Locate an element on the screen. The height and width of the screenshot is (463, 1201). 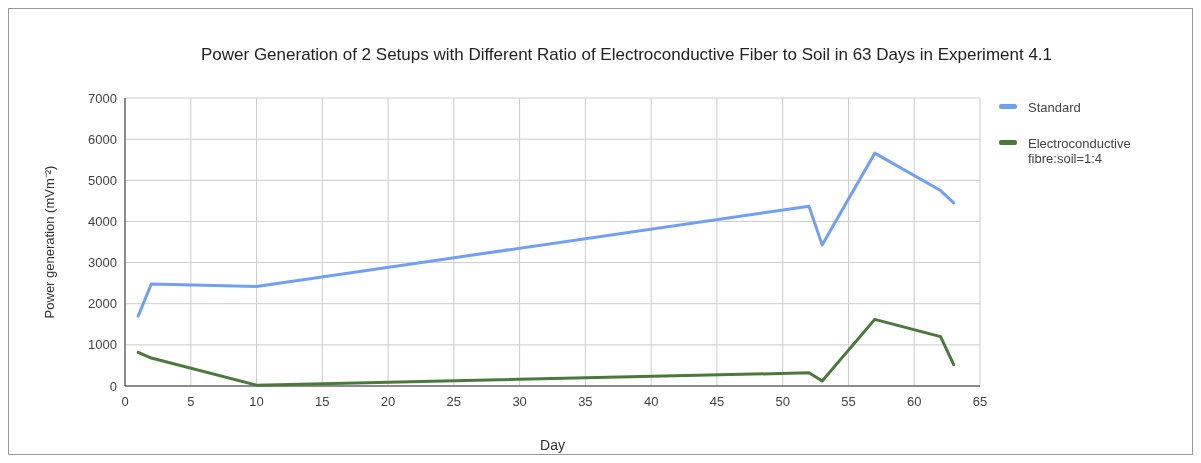
x-tick-label: 45 is located at coordinates (717, 401).